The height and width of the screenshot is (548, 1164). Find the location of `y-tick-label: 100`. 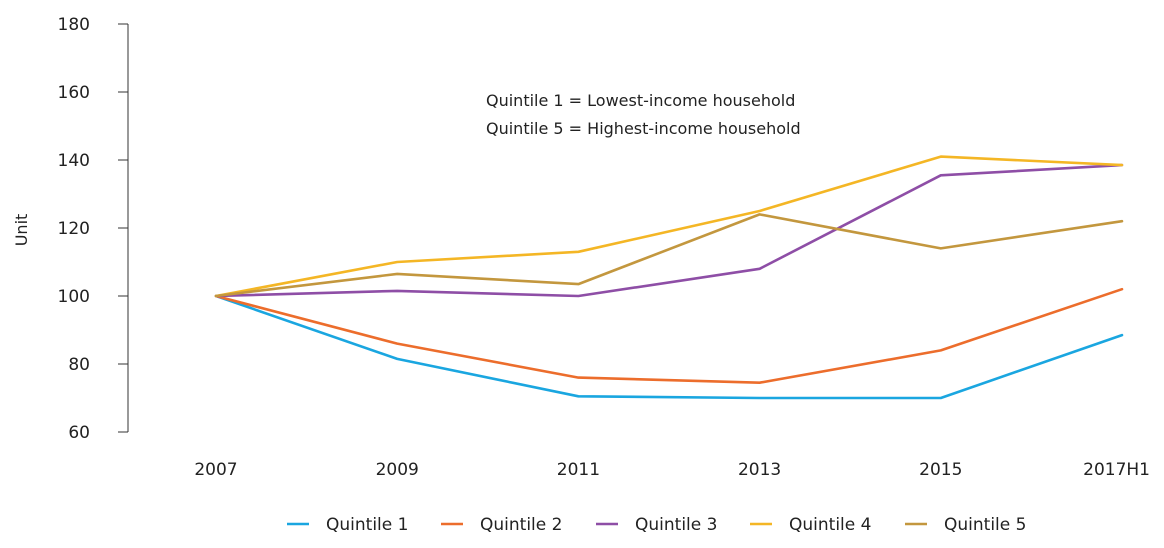

y-tick-label: 100 is located at coordinates (74, 297).